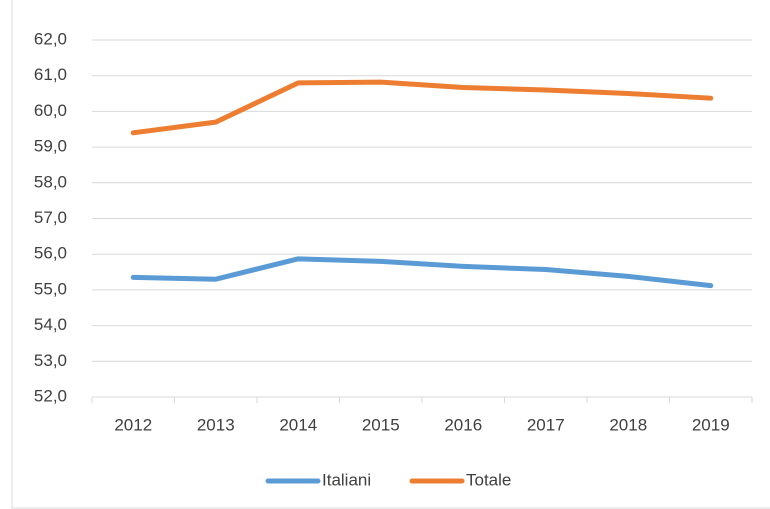 Image resolution: width=770 pixels, height=509 pixels. Describe the element at coordinates (346, 479) in the screenshot. I see `legend-label: Italiani` at that location.